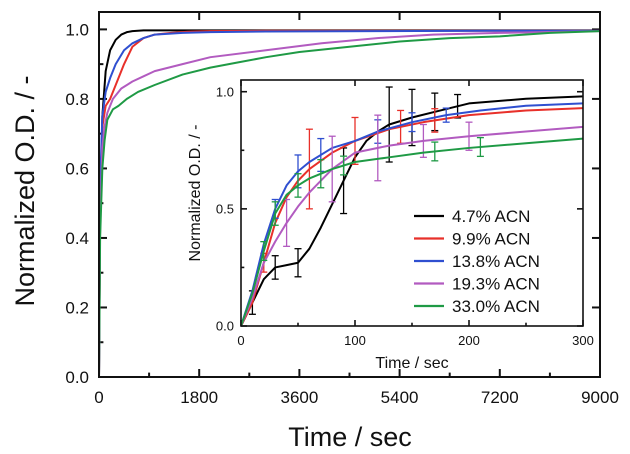 The height and width of the screenshot is (454, 630). I want to click on inset-y-axis-label: Normalized O.D. / -, so click(195, 193).